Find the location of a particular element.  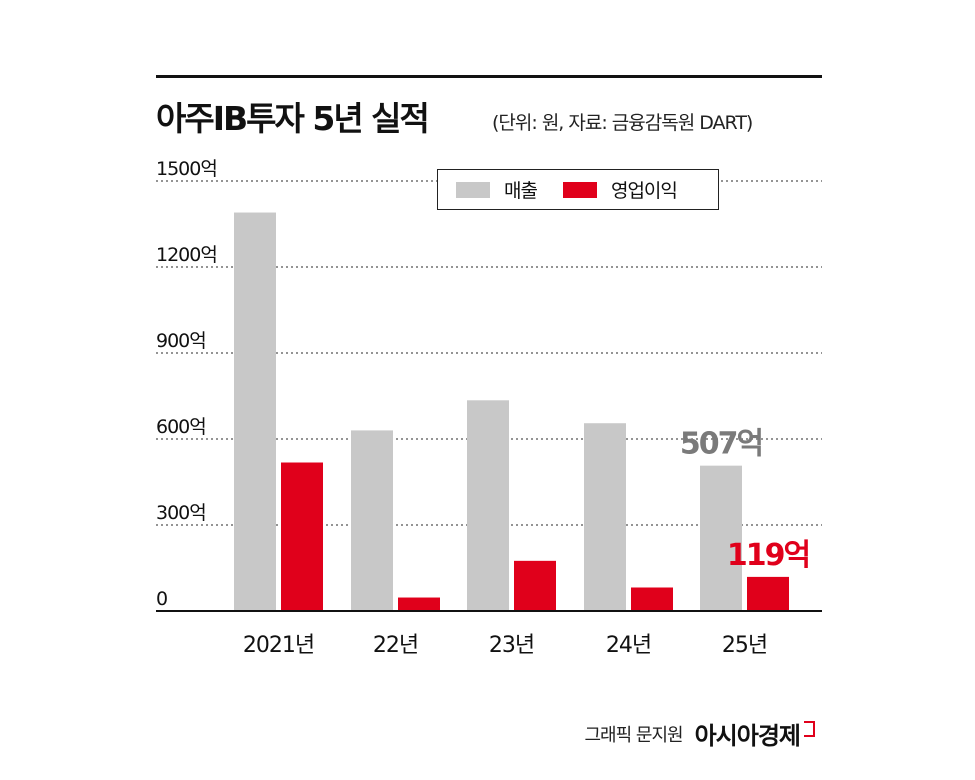

y-tick-label: 300억 is located at coordinates (181, 513).